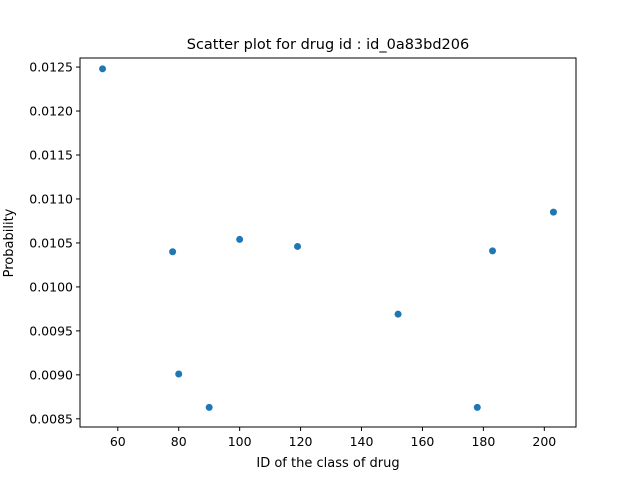 This screenshot has height=480, width=640. What do you see at coordinates (51, 418) in the screenshot?
I see `y-tick-label: 0.0085` at bounding box center [51, 418].